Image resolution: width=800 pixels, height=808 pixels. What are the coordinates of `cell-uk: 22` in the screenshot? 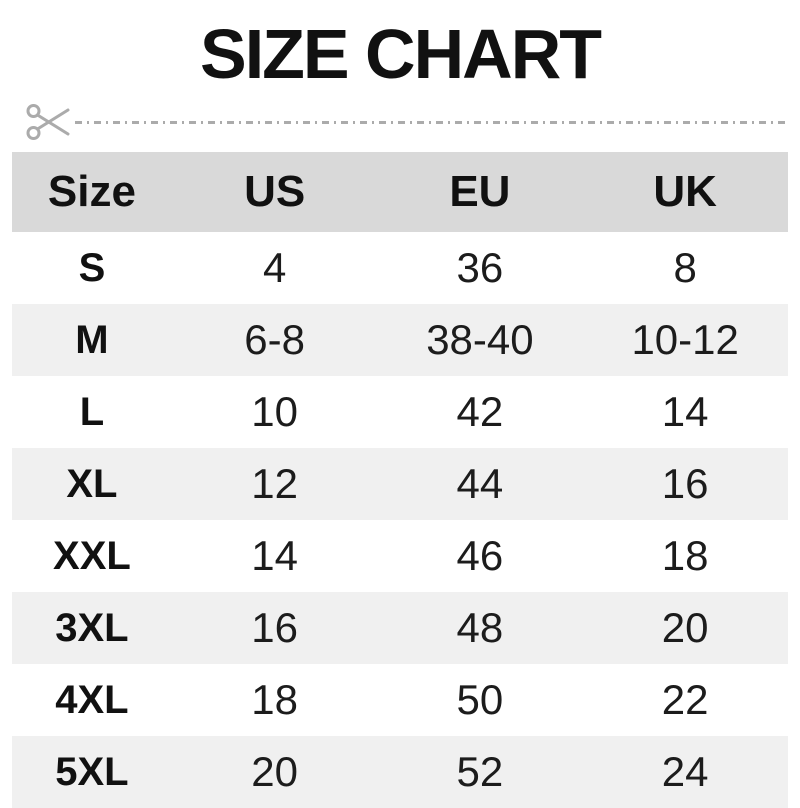 It's located at (685, 699).